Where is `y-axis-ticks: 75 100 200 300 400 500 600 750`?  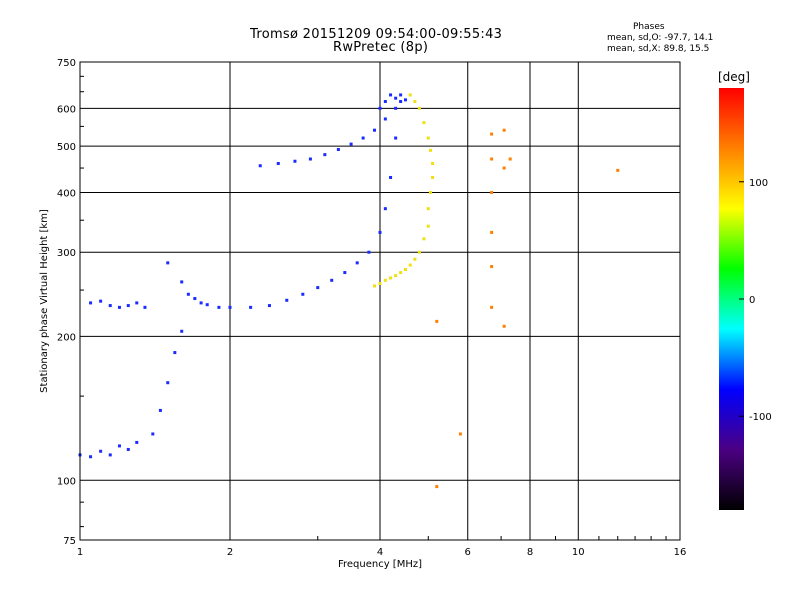 y-axis-ticks: 75 100 200 300 400 500 600 750 is located at coordinates (70, 302).